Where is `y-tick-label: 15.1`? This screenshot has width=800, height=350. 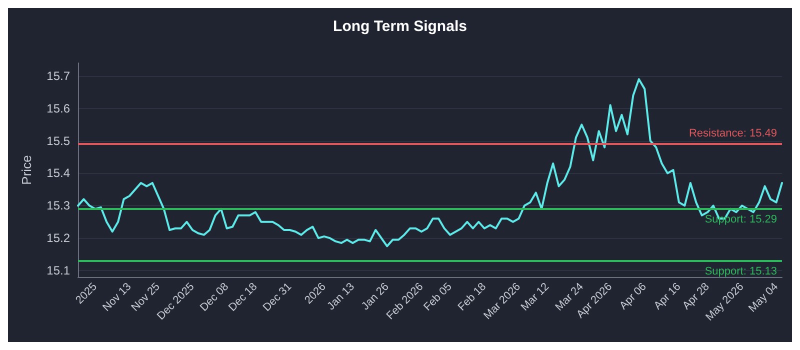
y-tick-label: 15.1 is located at coordinates (58, 271).